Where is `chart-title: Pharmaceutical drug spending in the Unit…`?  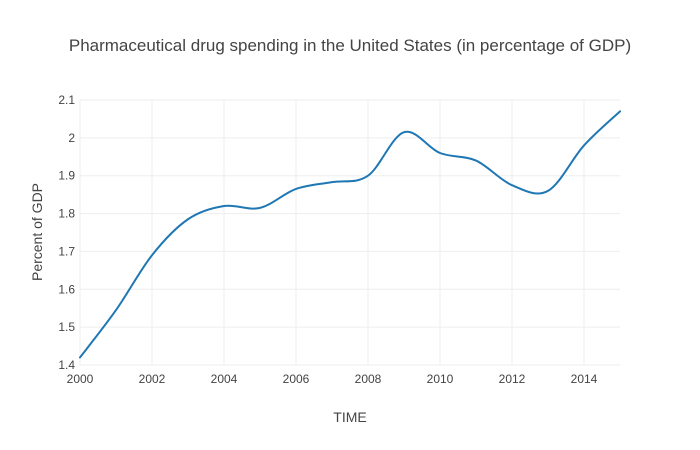
chart-title: Pharmaceutical drug spending in the Unit… is located at coordinates (350, 45).